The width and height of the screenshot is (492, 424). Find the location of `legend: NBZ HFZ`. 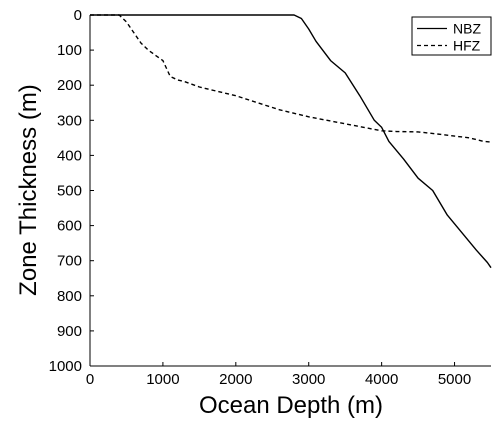

legend: NBZ HFZ is located at coordinates (451, 36).